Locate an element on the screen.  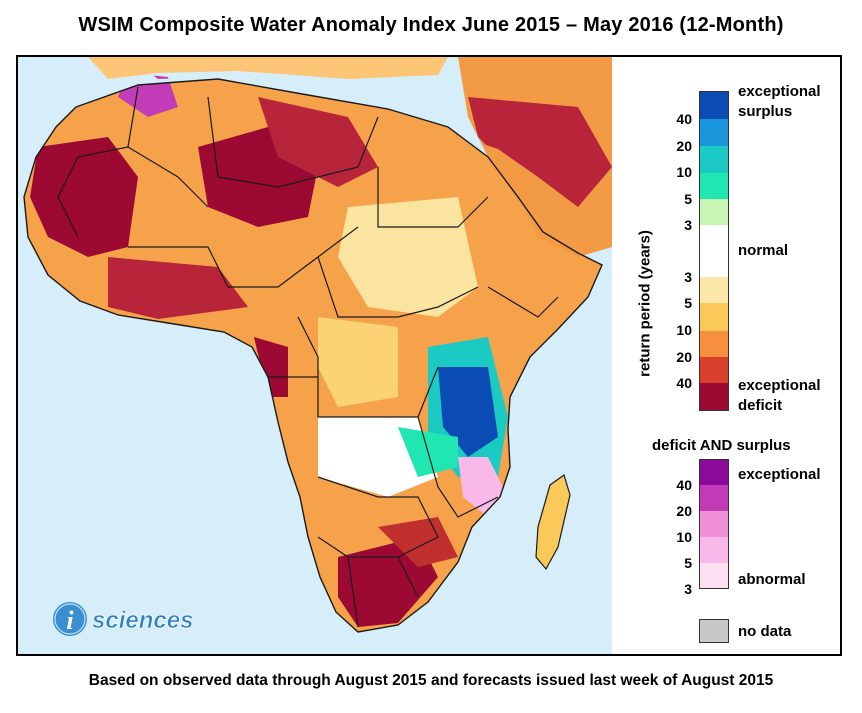
label-normal: normal is located at coordinates (763, 250).